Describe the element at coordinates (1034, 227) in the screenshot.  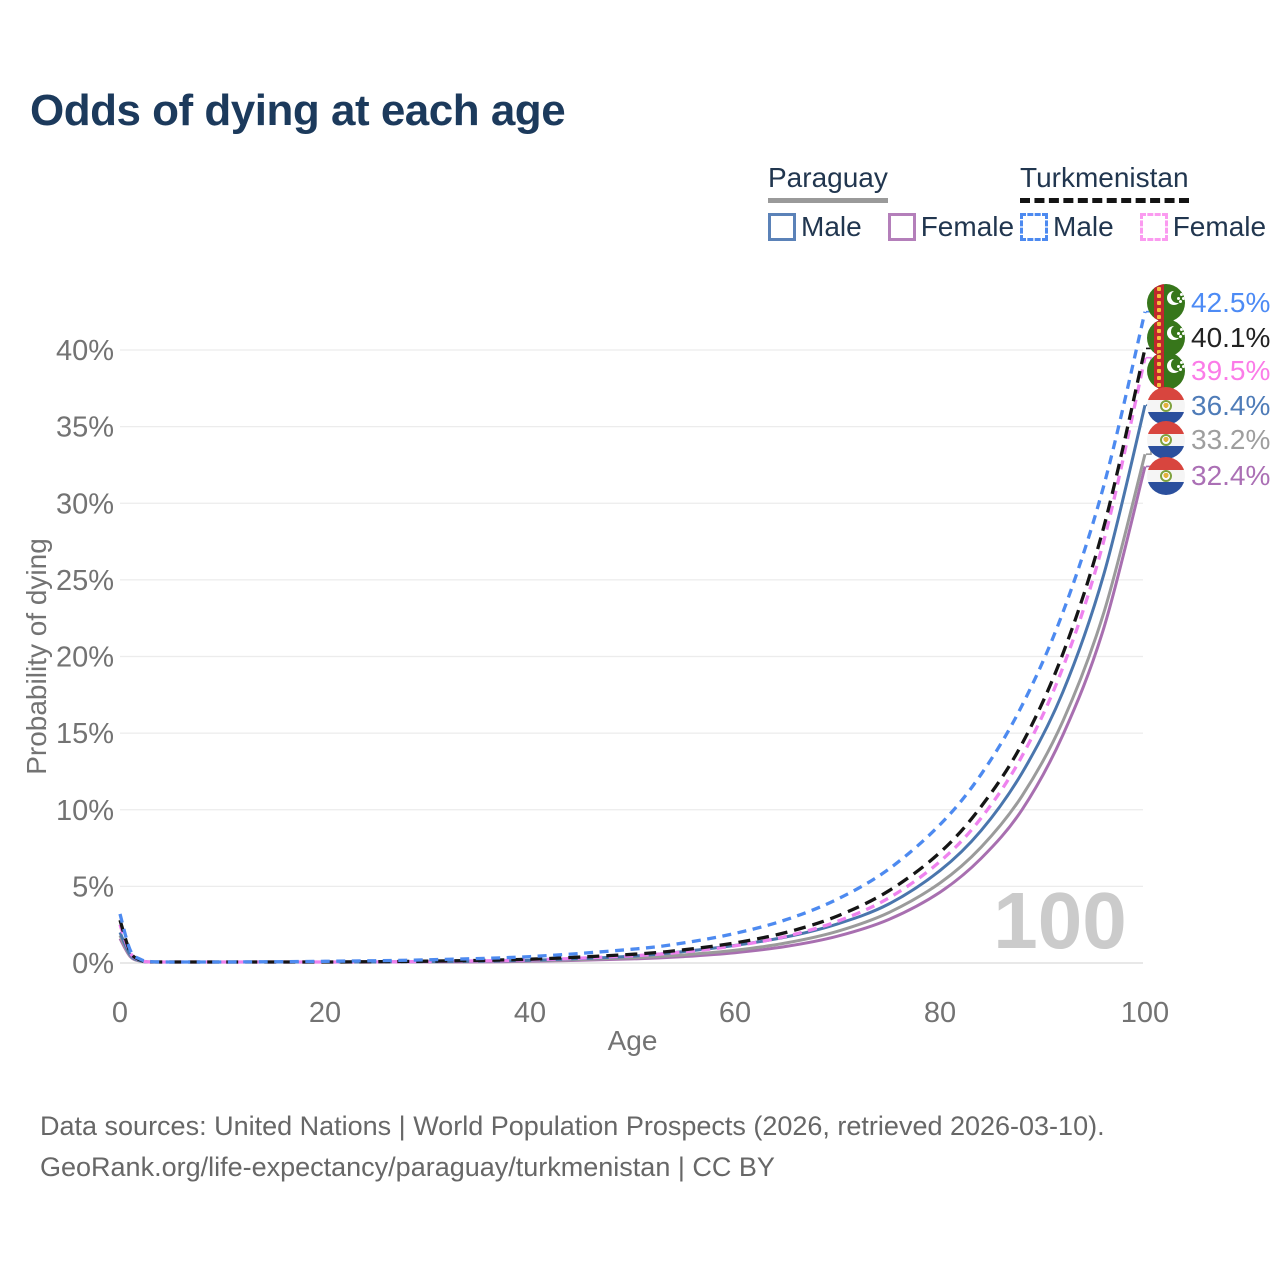
I see `turkmenistan-male-swatch-icon` at that location.